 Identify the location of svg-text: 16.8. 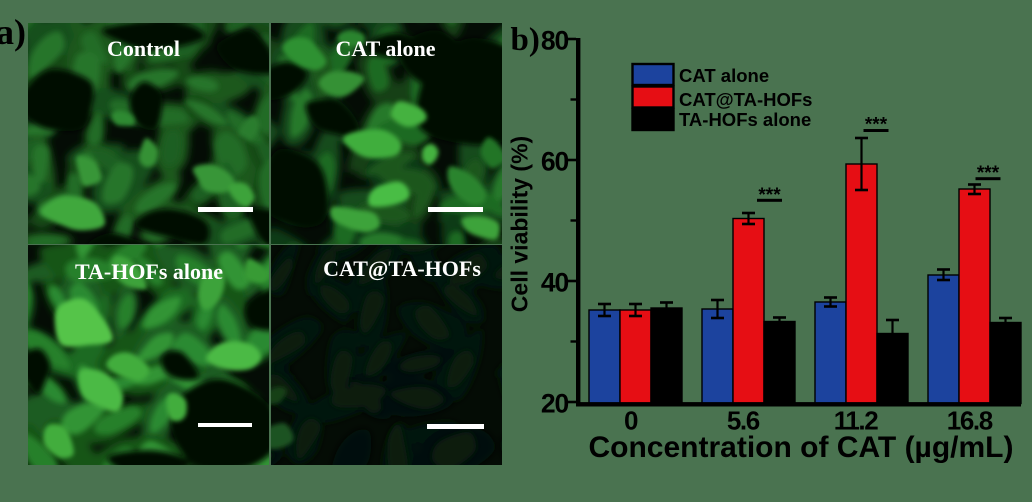
(970, 421).